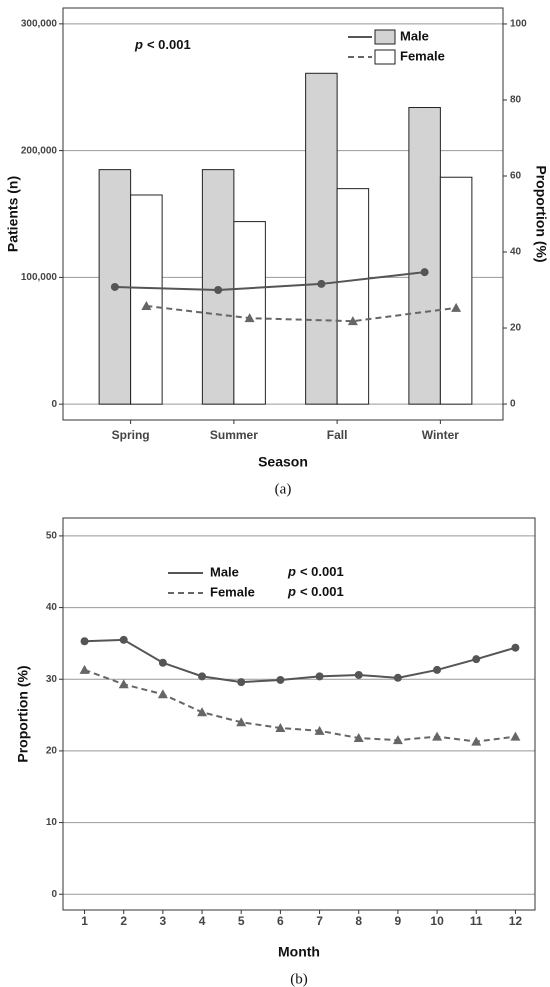 This screenshot has width=550, height=987. I want to click on x-tick-label: Winter, so click(441, 435).